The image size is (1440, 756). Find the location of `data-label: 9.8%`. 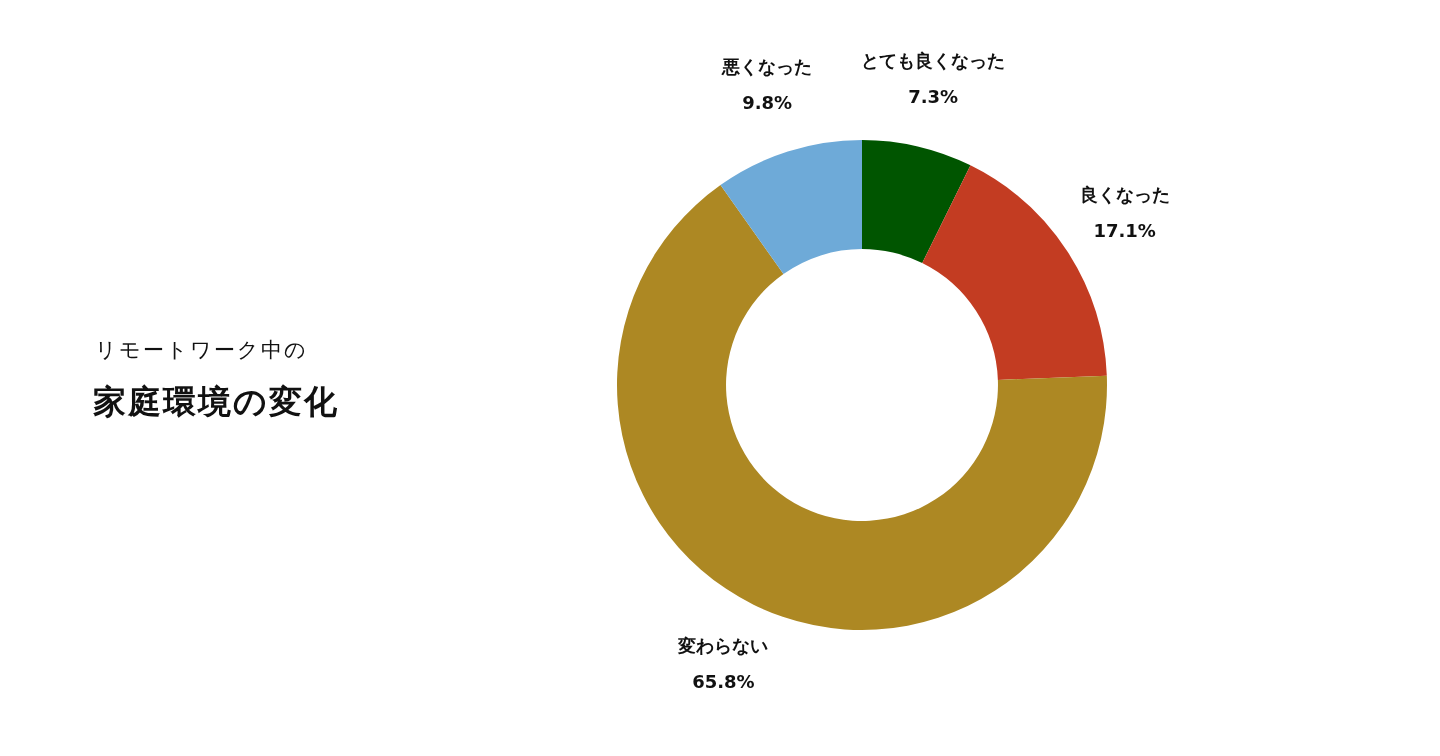

data-label: 9.8% is located at coordinates (767, 103).